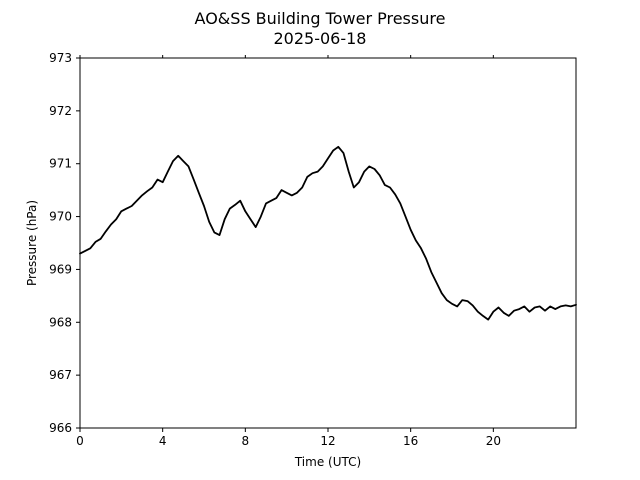 This screenshot has height=480, width=640. I want to click on y-tick-label: 973, so click(60, 58).